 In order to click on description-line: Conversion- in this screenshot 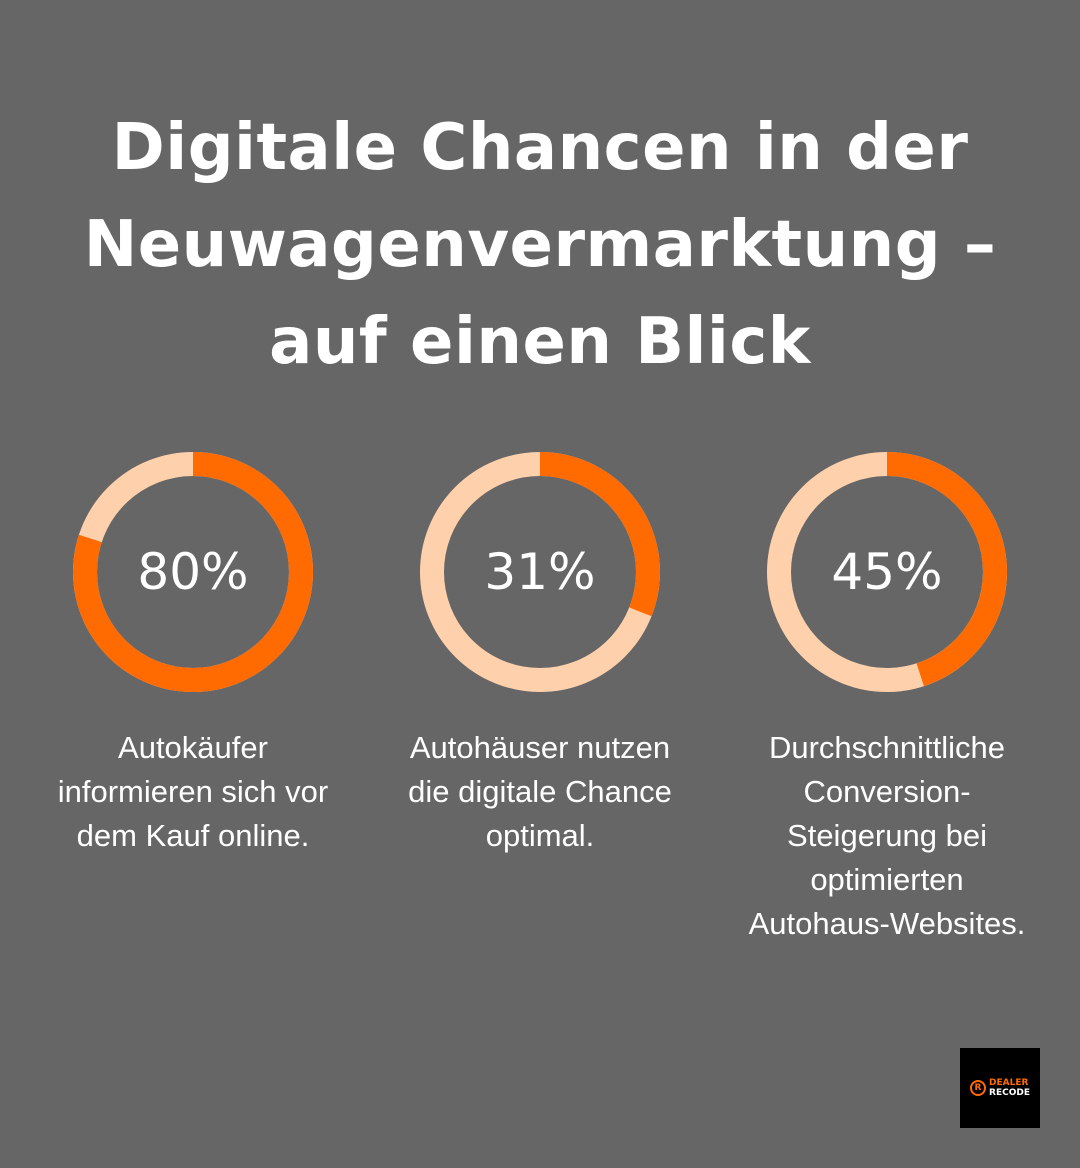, I will do `click(887, 791)`.